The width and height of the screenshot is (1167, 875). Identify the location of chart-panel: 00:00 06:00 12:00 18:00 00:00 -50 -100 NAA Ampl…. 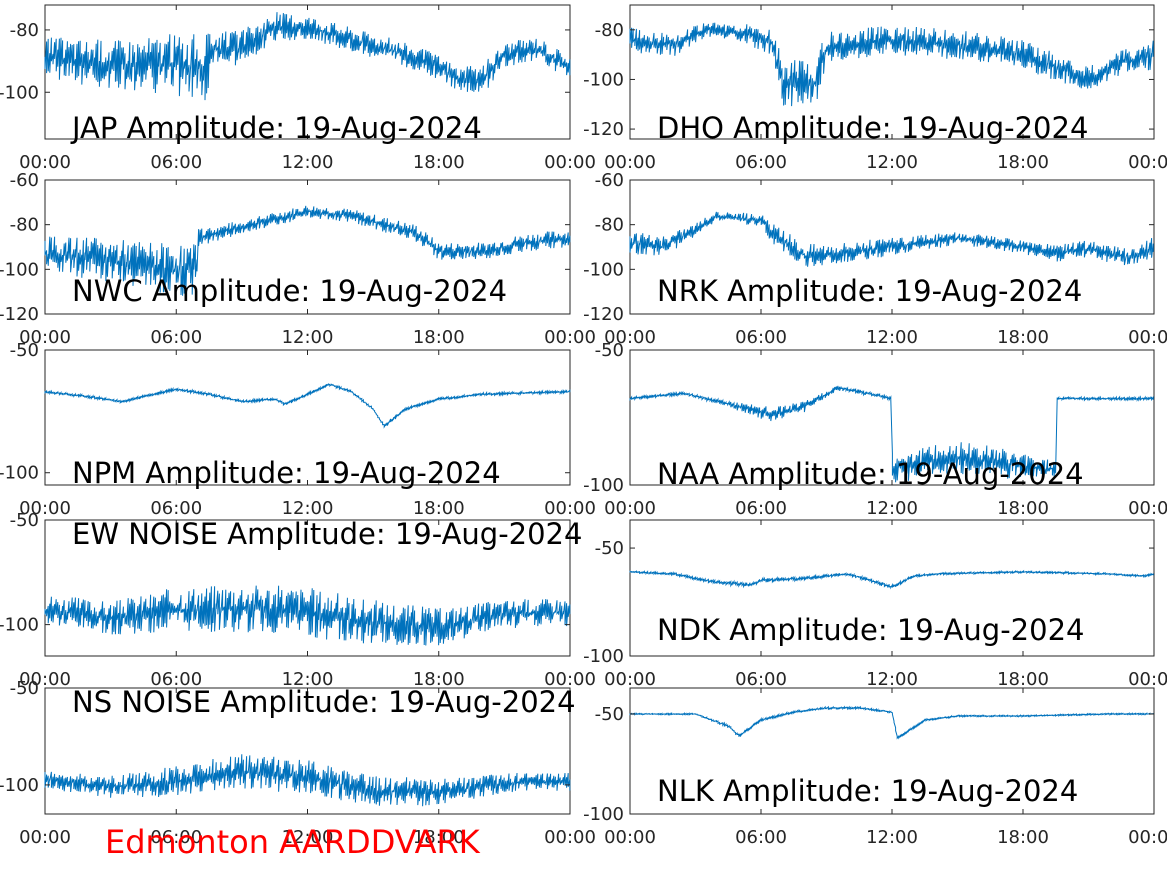
(875, 429).